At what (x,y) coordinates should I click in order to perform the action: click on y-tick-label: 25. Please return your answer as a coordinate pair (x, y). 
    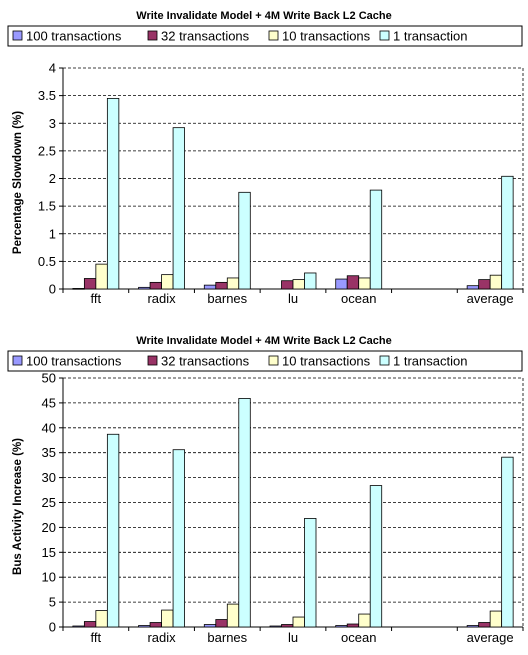
    Looking at the image, I should click on (49, 502).